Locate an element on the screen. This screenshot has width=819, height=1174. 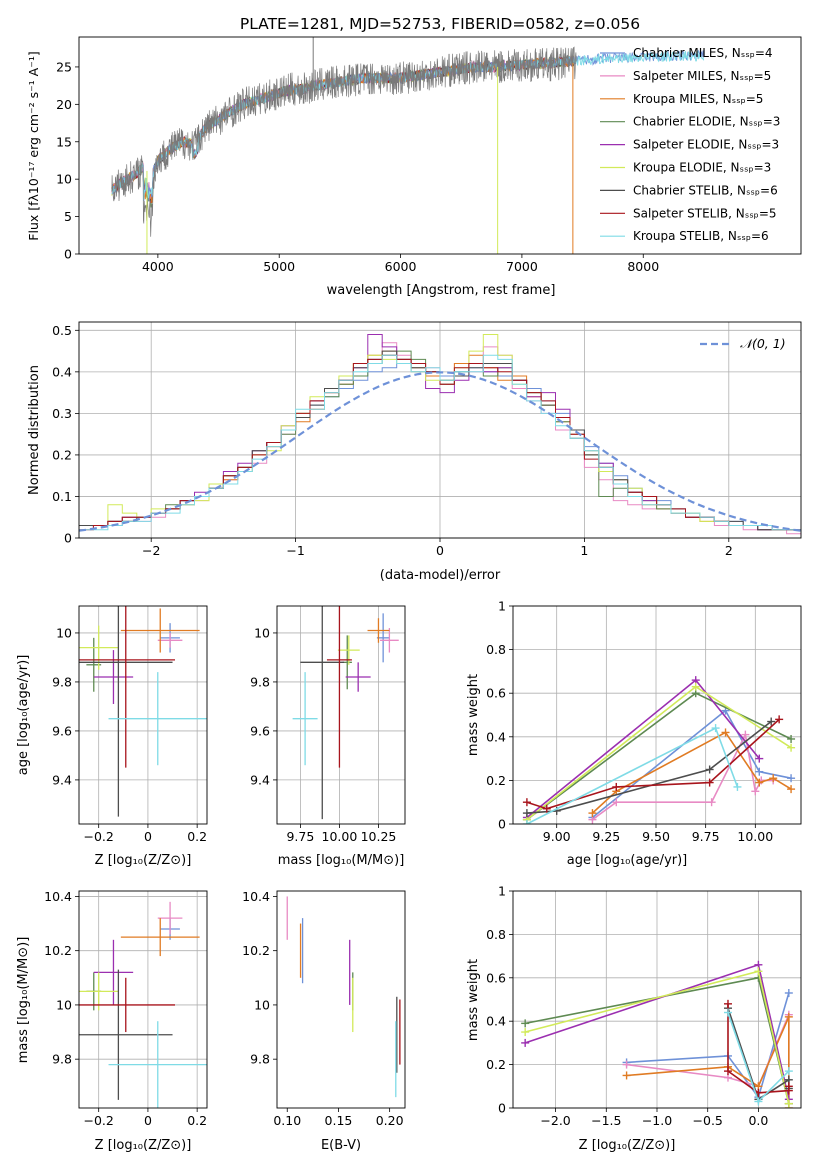
mass_vs_age-ytick-label: 9.4 is located at coordinates (260, 779).